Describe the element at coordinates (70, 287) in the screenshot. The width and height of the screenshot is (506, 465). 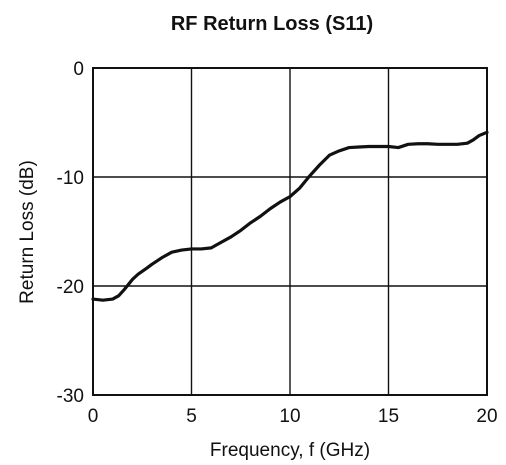
I see `y-tick-label: -20` at that location.